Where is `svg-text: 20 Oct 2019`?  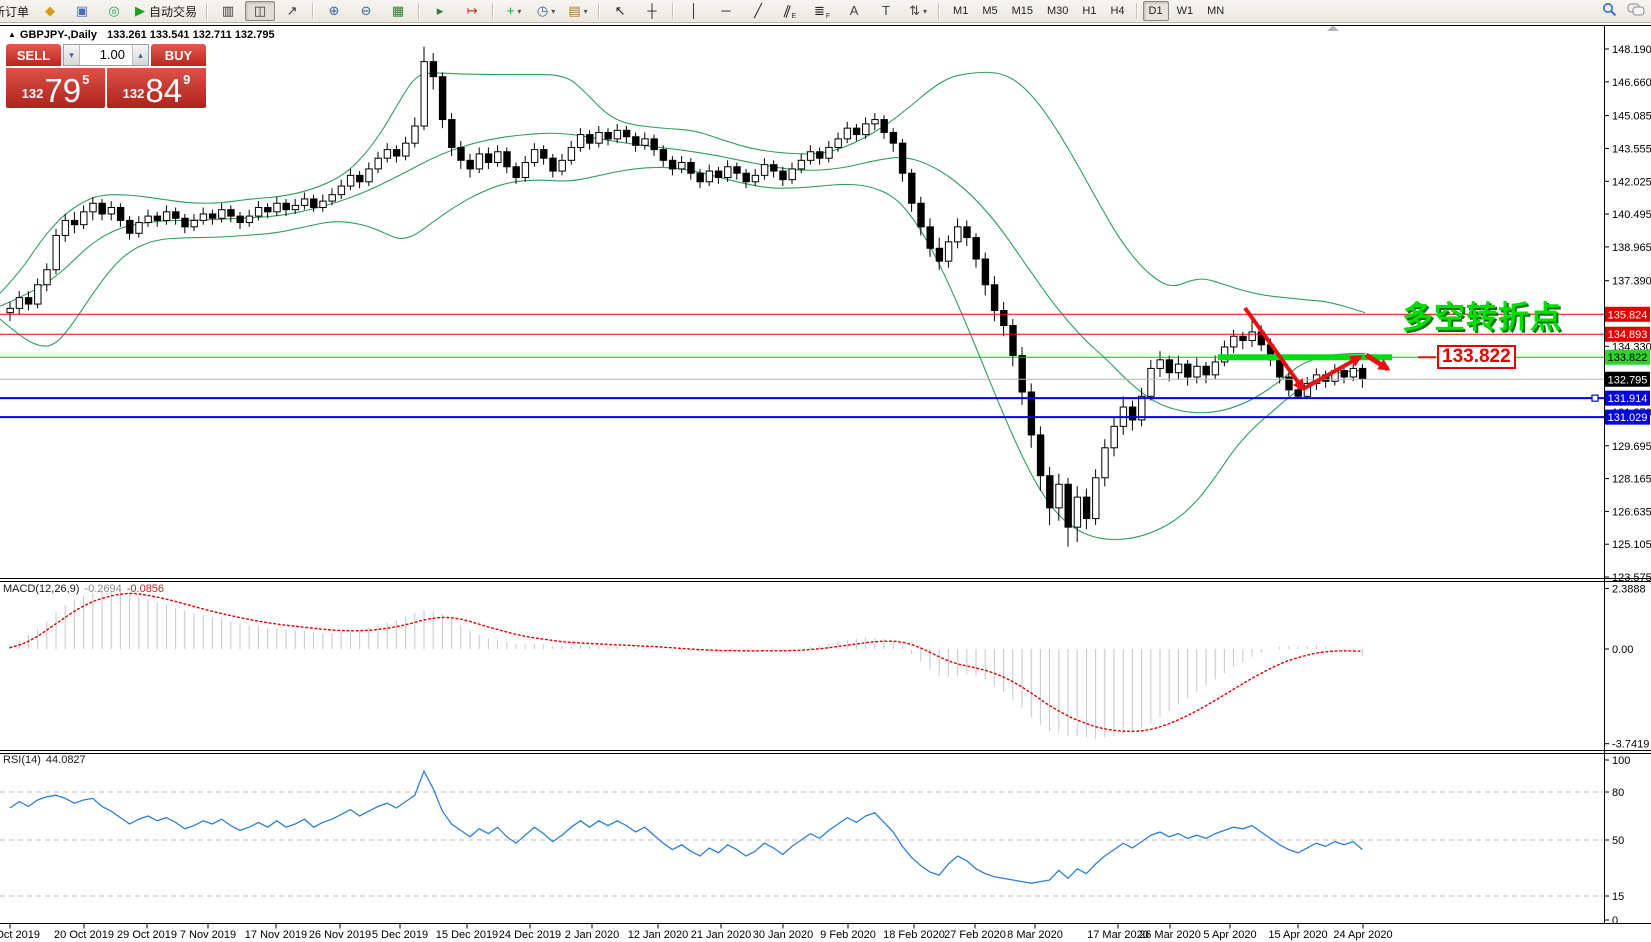
svg-text: 20 Oct 2019 is located at coordinates (84, 935).